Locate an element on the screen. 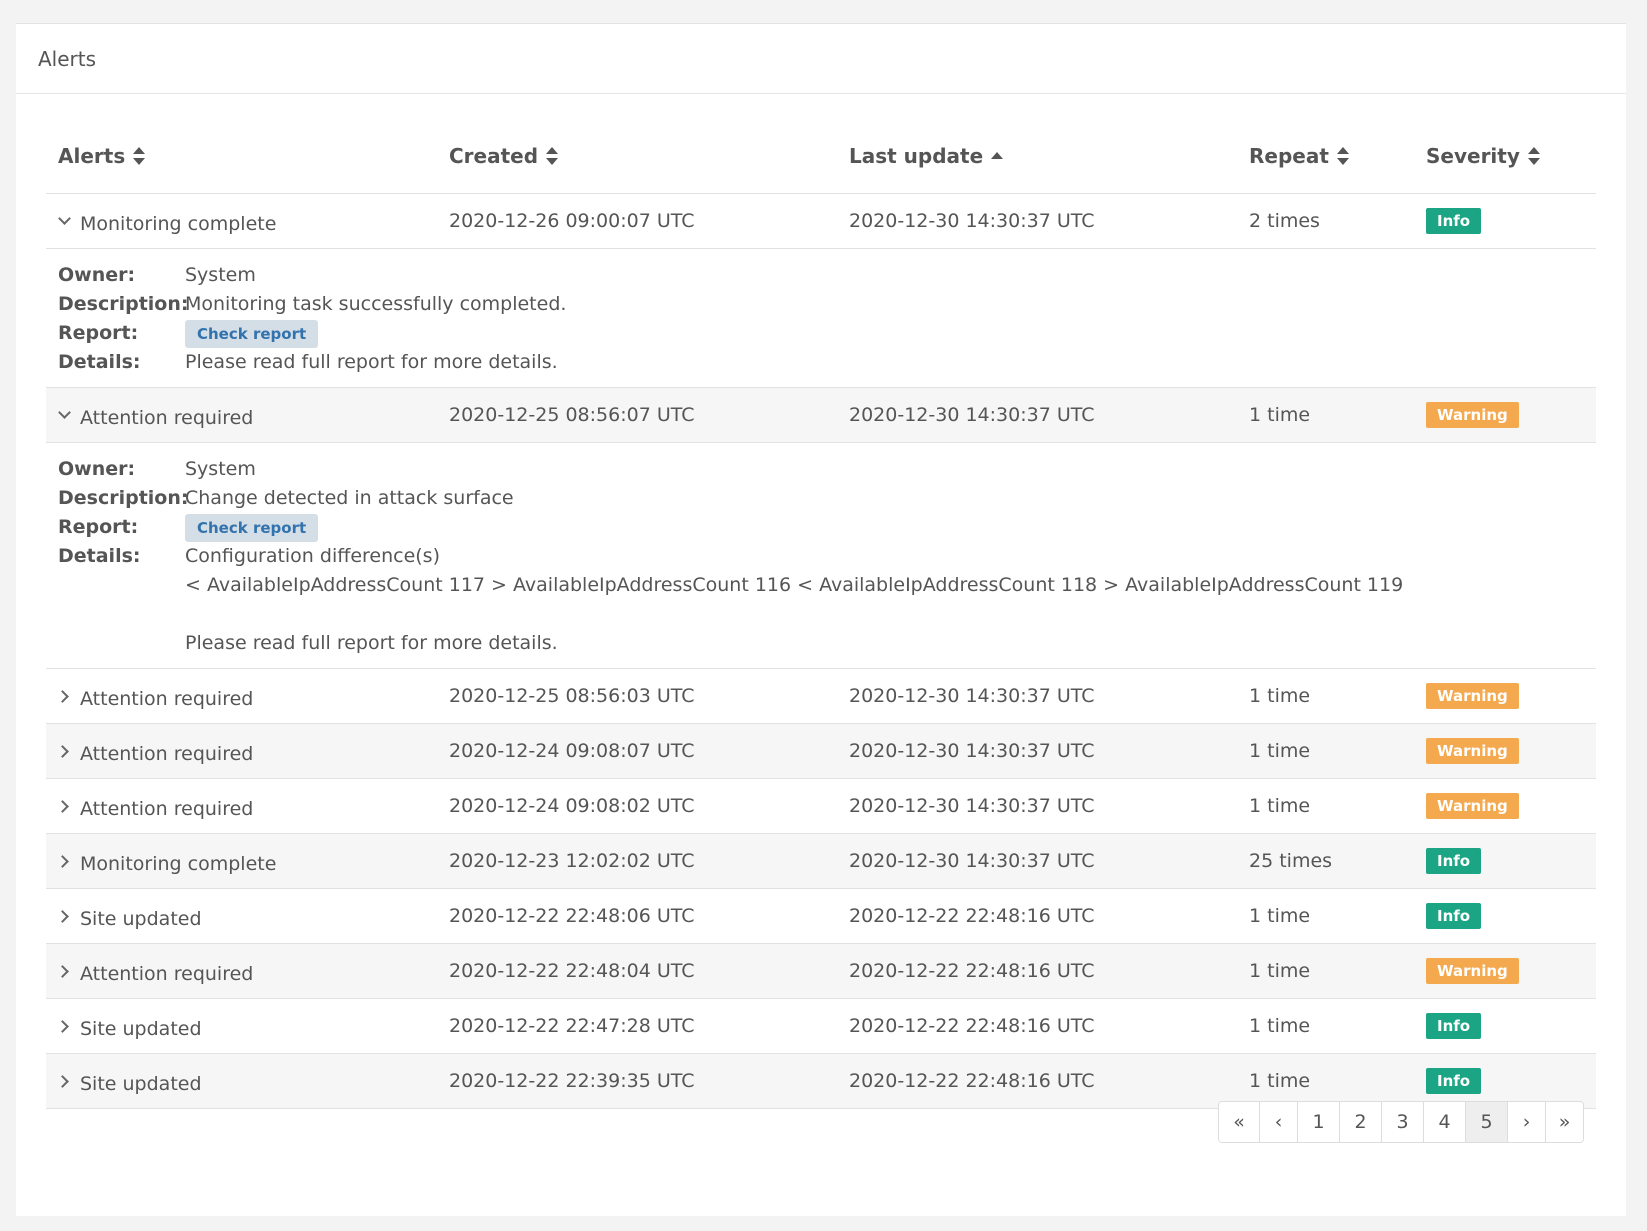 This screenshot has width=1647, height=1231. page-2-button: 2 is located at coordinates (1360, 1122).